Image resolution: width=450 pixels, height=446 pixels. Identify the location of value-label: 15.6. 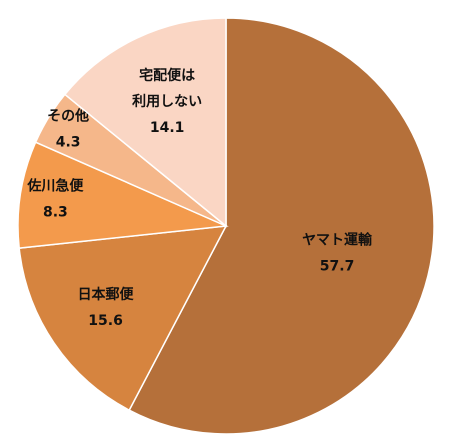
(105, 321).